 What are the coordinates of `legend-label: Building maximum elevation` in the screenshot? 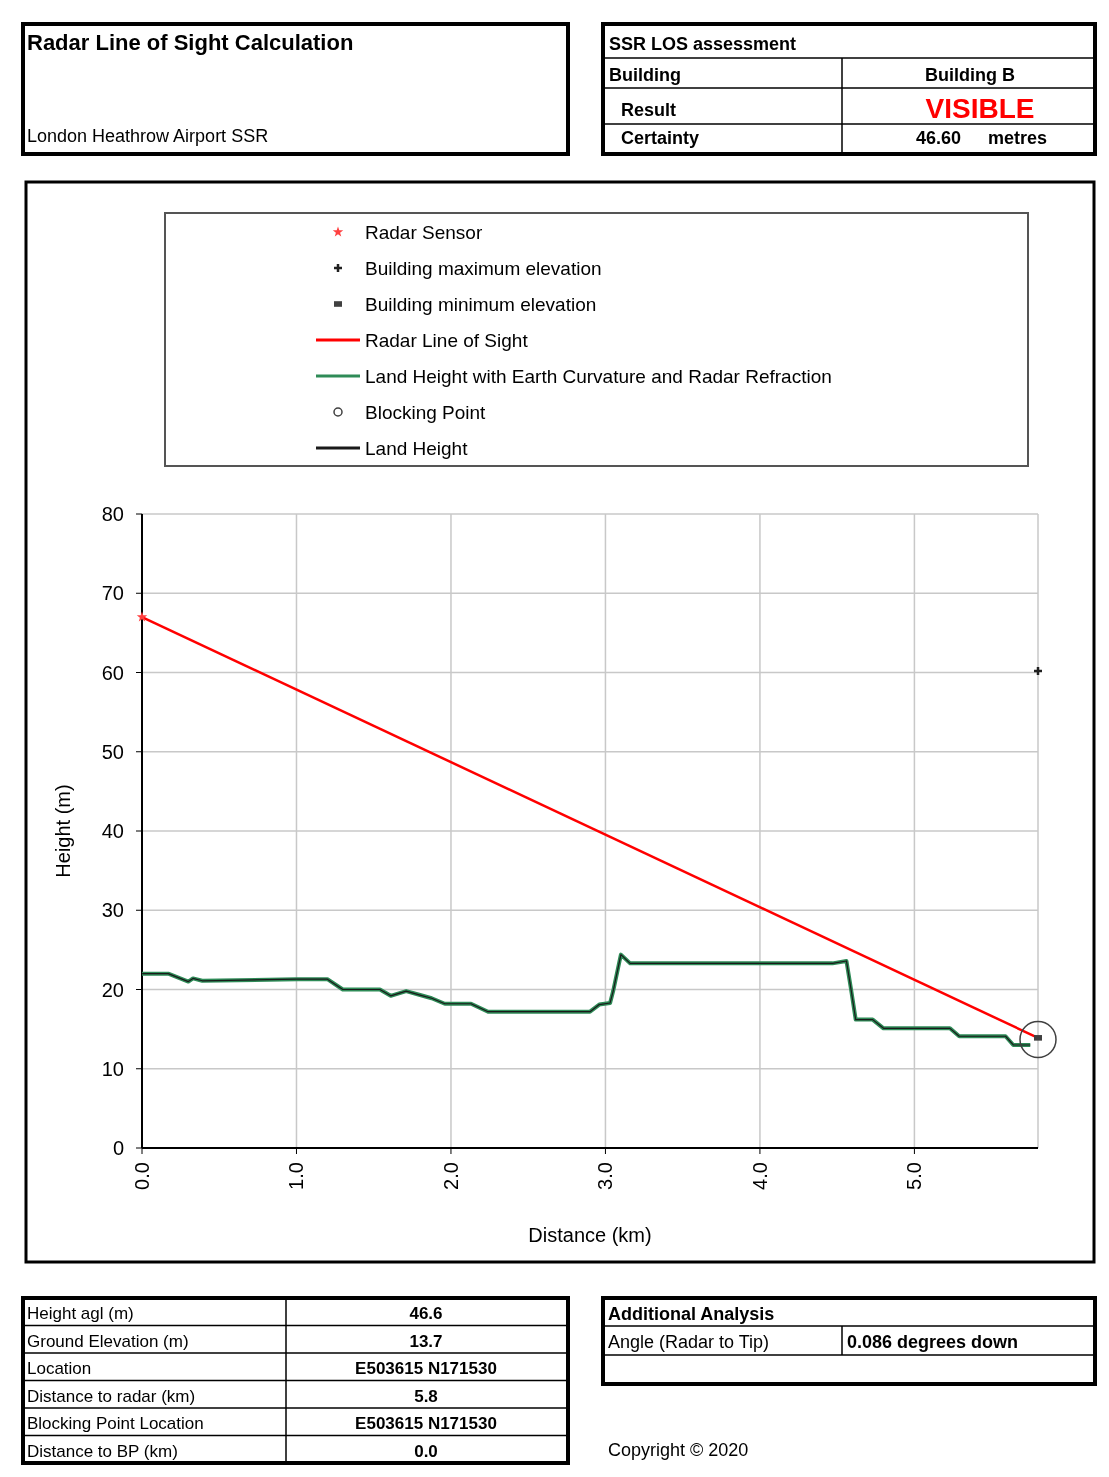 It's located at (483, 268).